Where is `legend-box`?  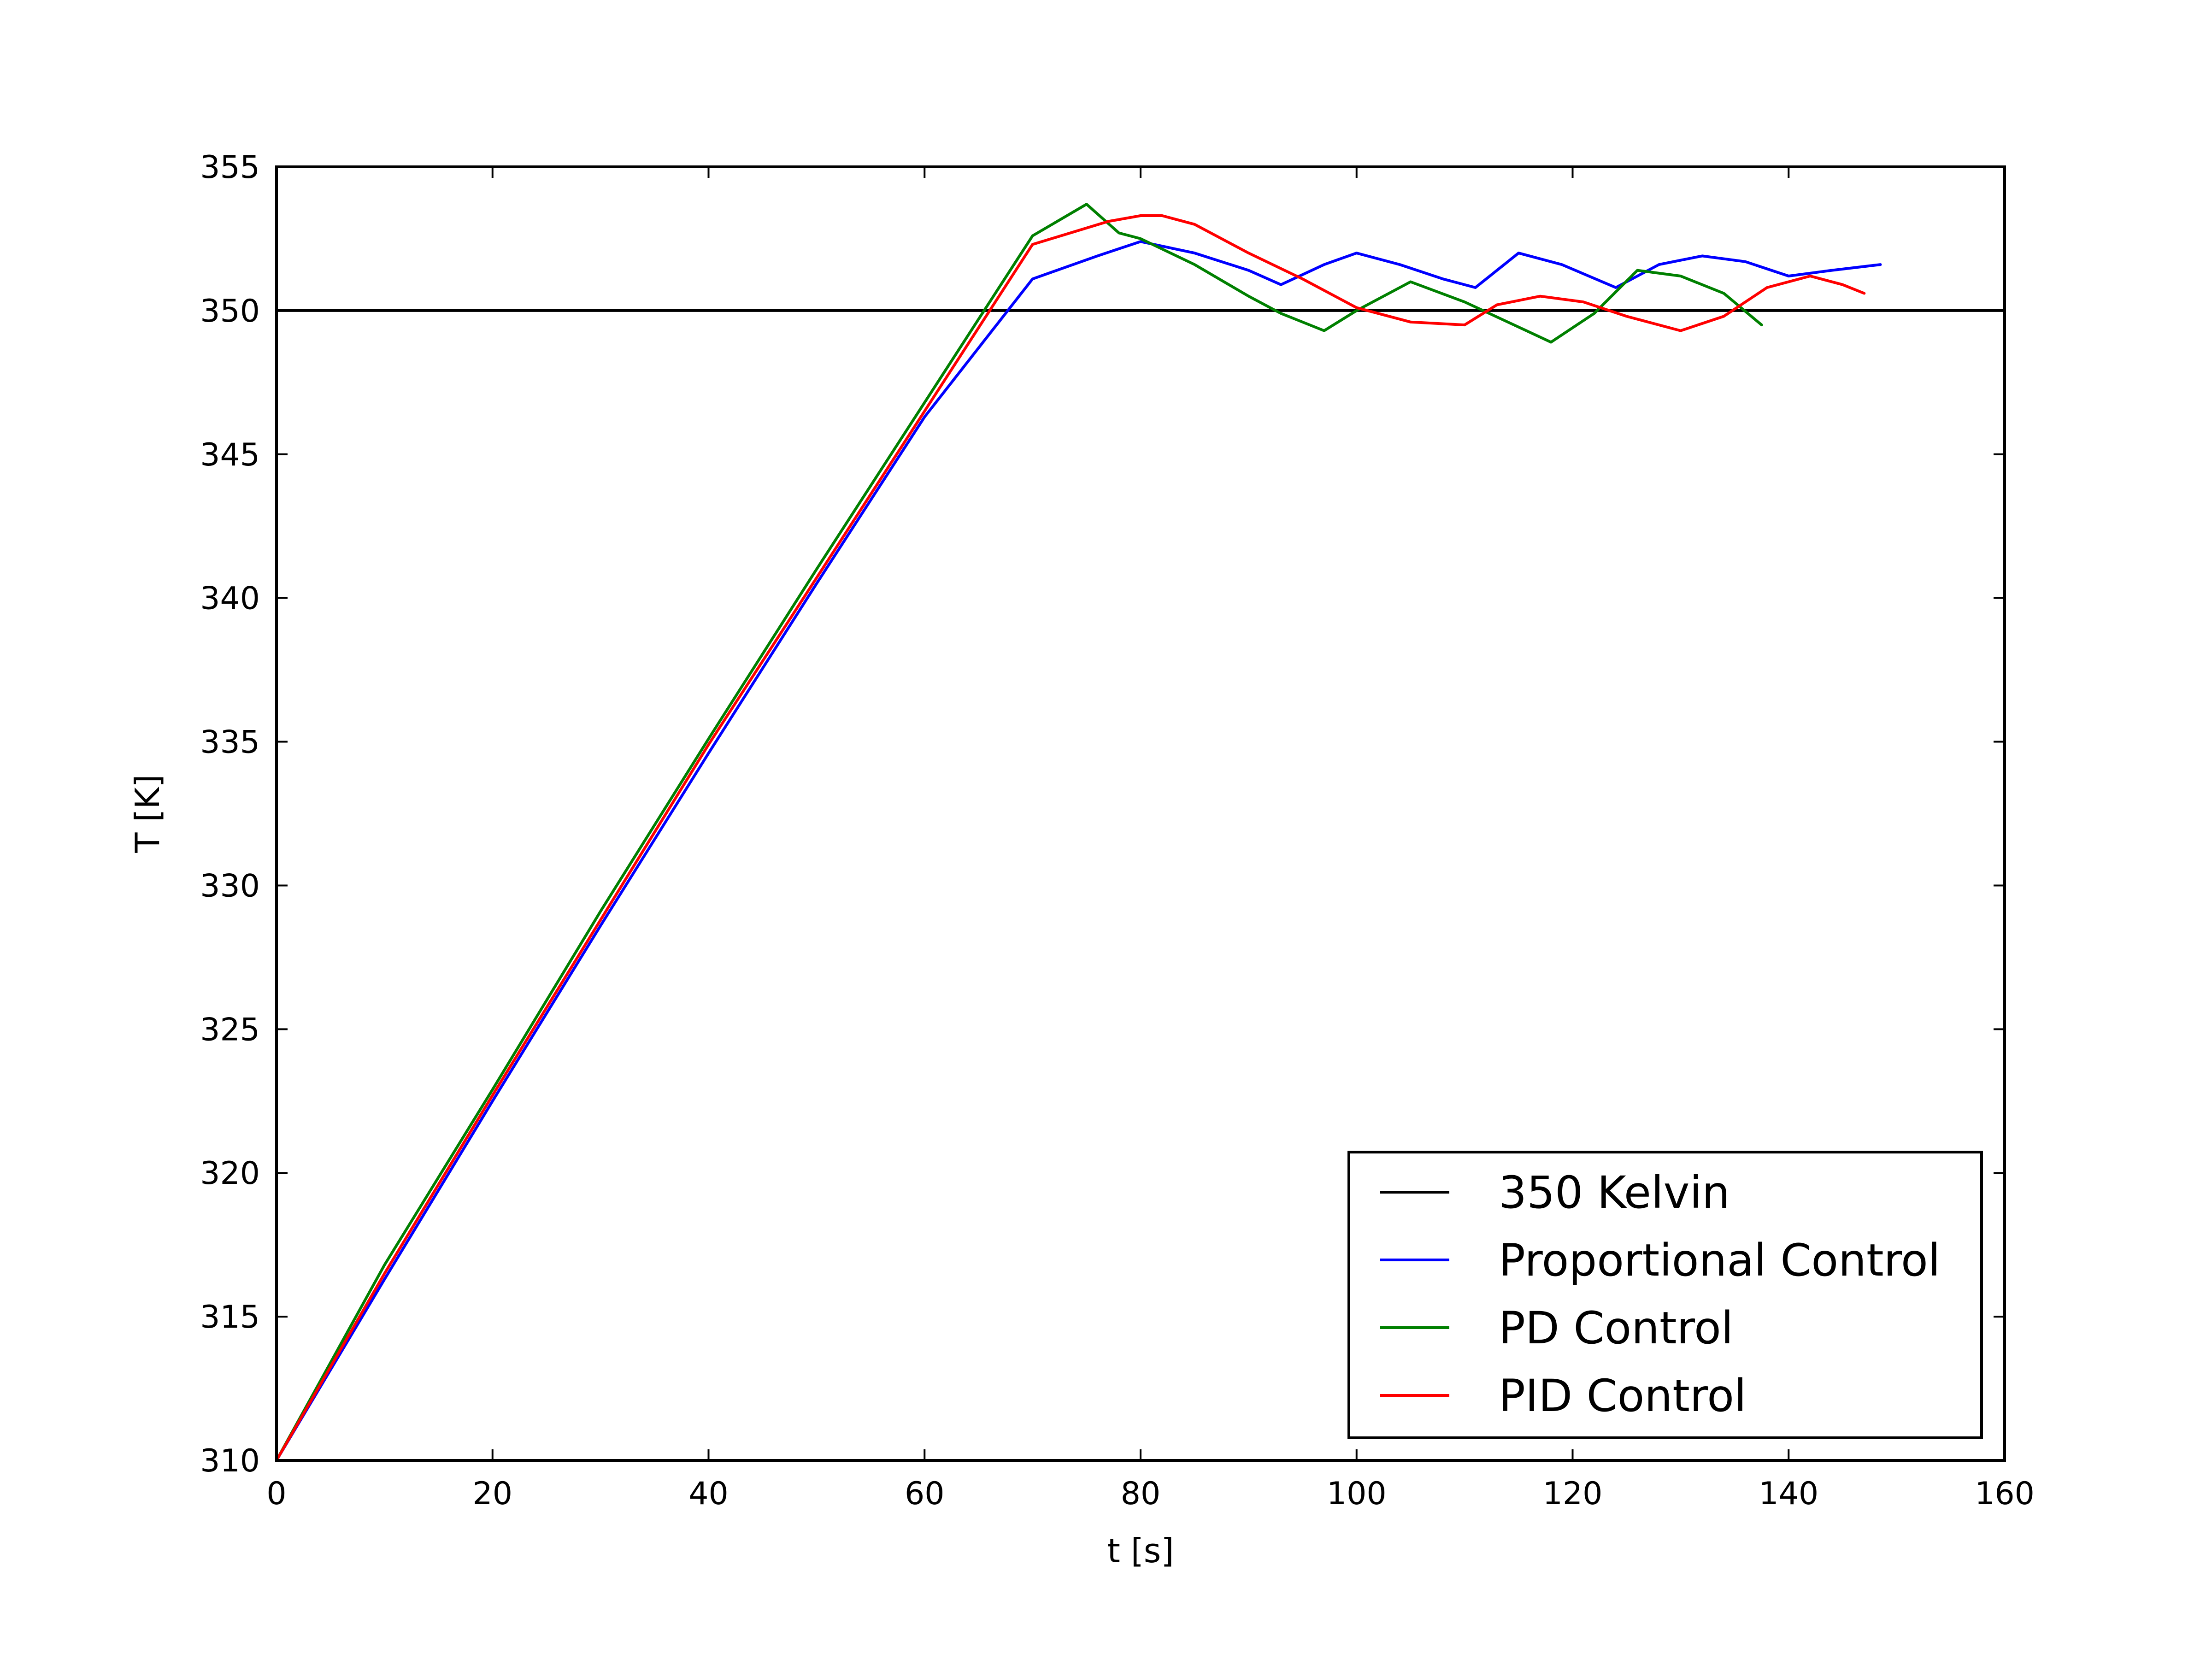 legend-box is located at coordinates (1665, 1295).